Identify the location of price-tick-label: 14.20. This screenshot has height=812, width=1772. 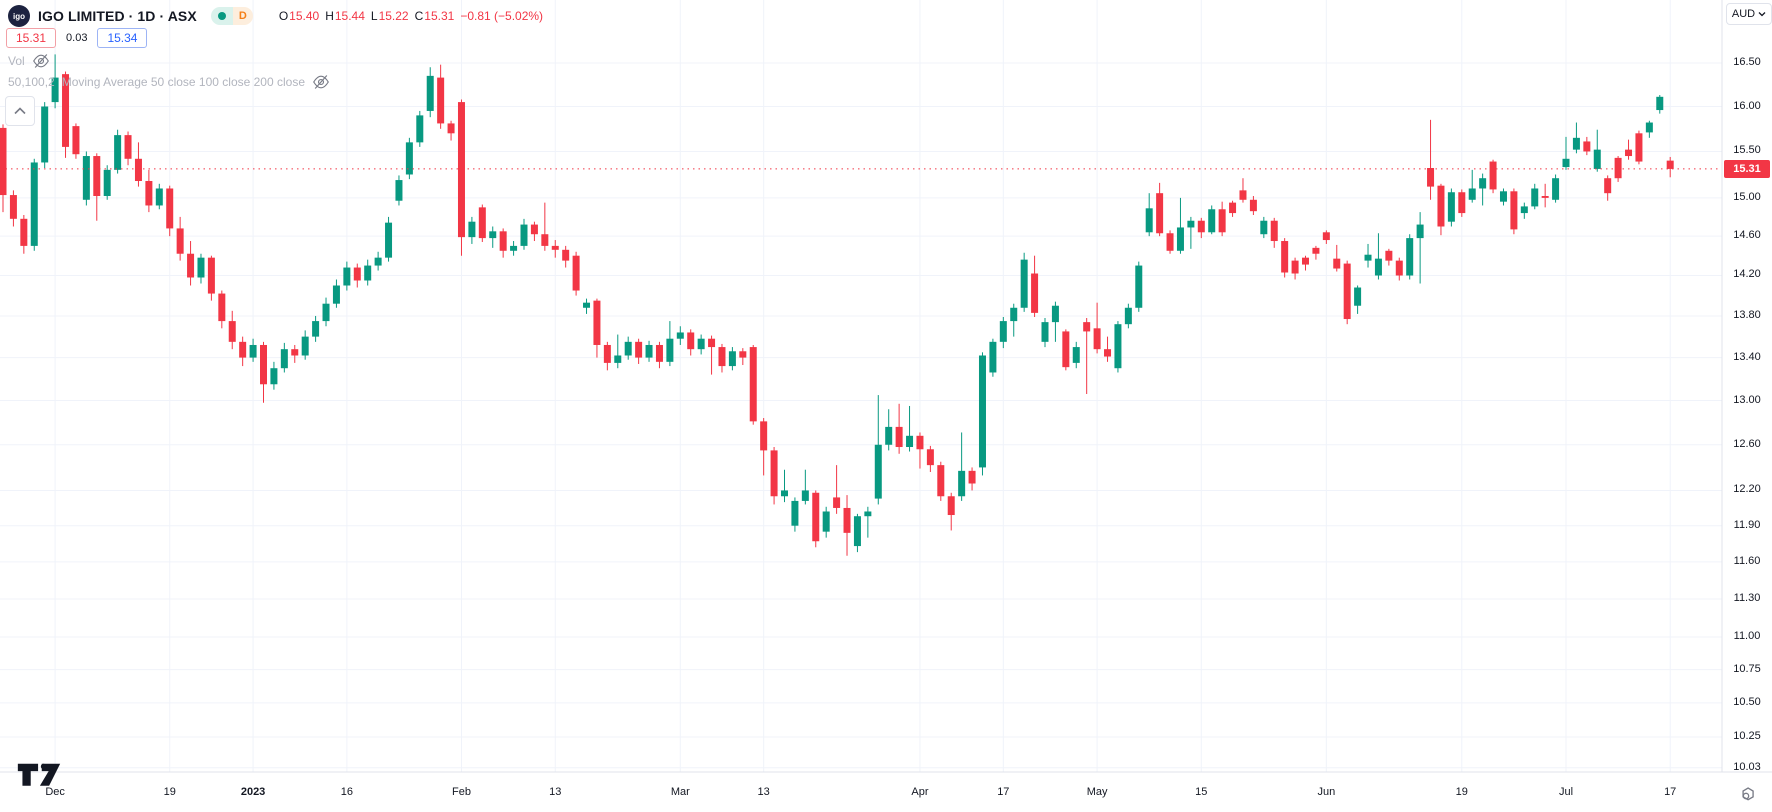
(1747, 274).